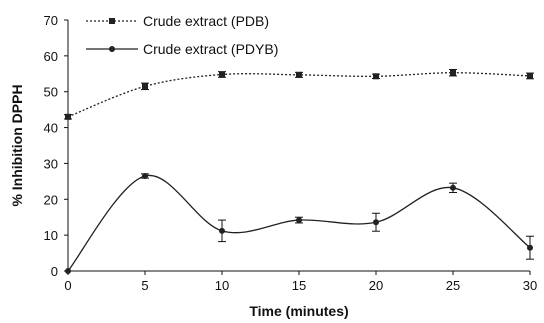  Describe the element at coordinates (376, 285) in the screenshot. I see `x-tick-label: 20` at that location.